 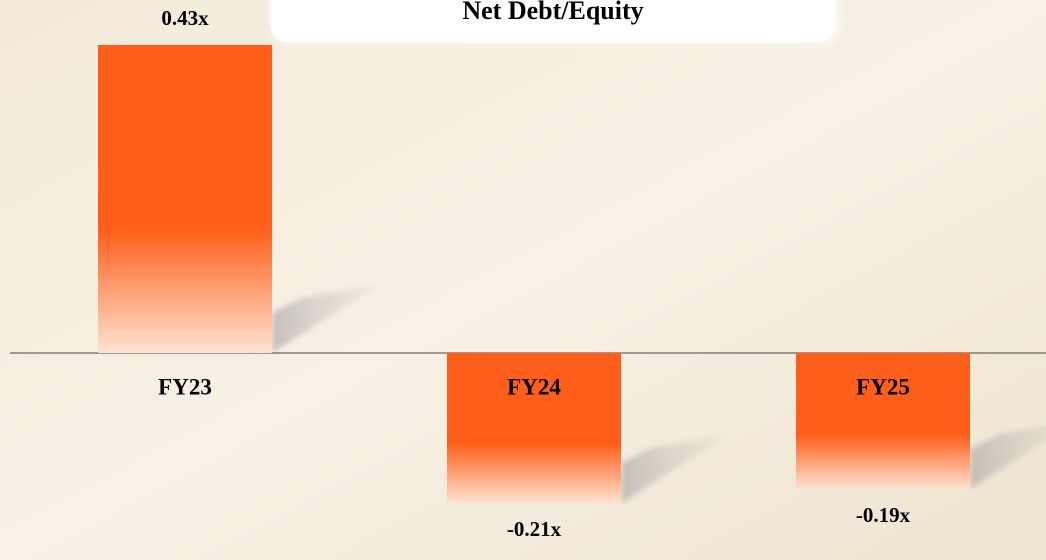 I want to click on title-box, so click(x=552, y=21).